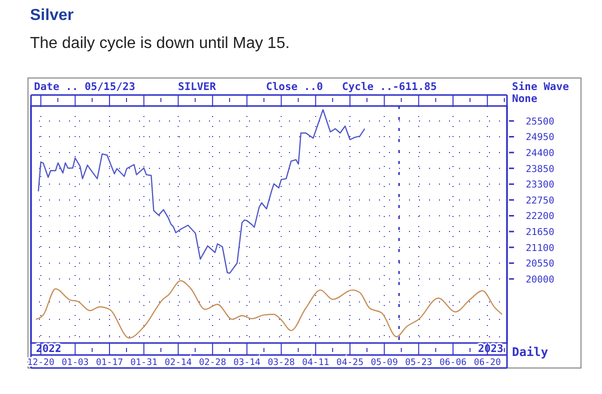 The image size is (602, 394). What do you see at coordinates (144, 363) in the screenshot?
I see `x-tick-label: 01-31` at bounding box center [144, 363].